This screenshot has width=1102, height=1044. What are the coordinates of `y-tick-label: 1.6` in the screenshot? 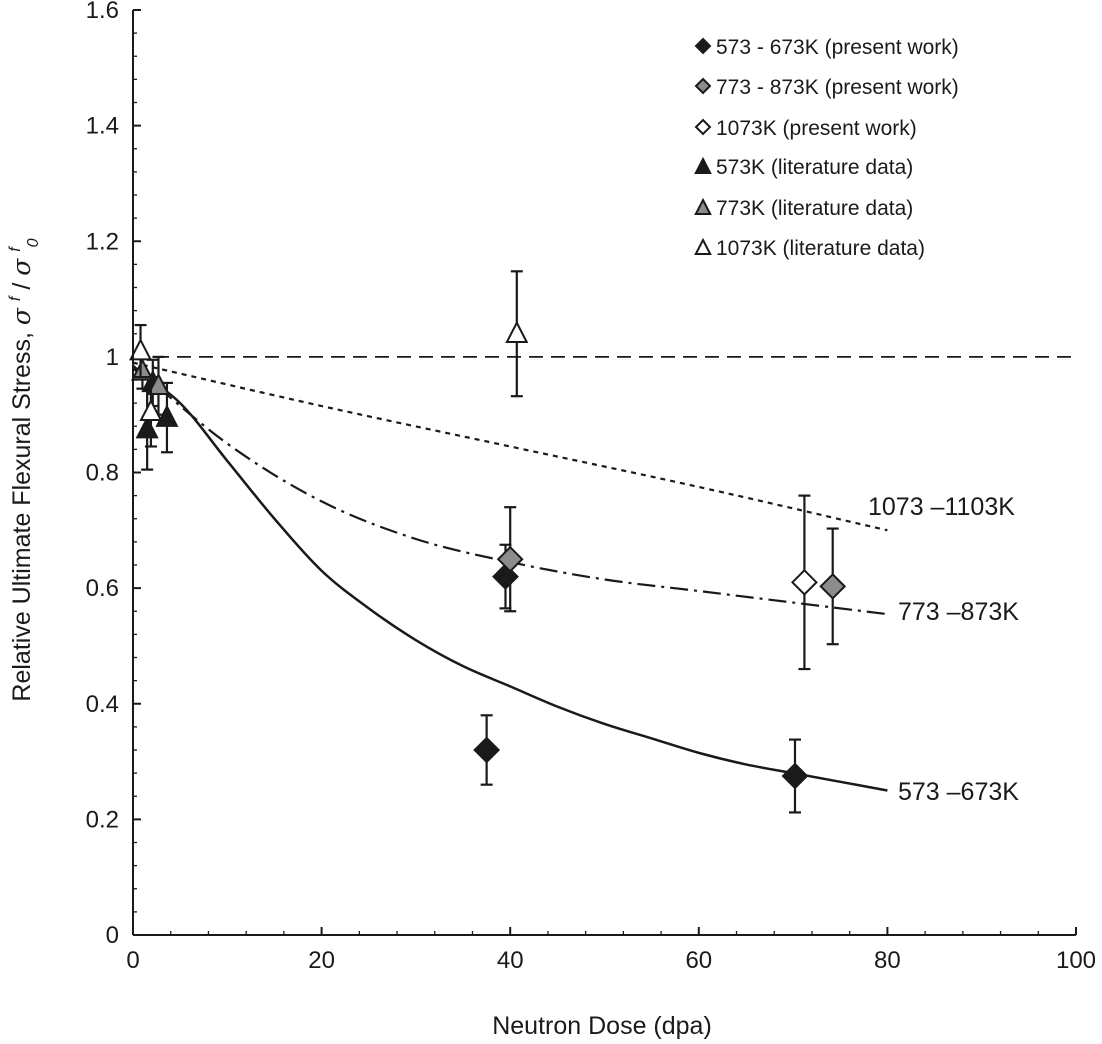 It's located at (102, 12).